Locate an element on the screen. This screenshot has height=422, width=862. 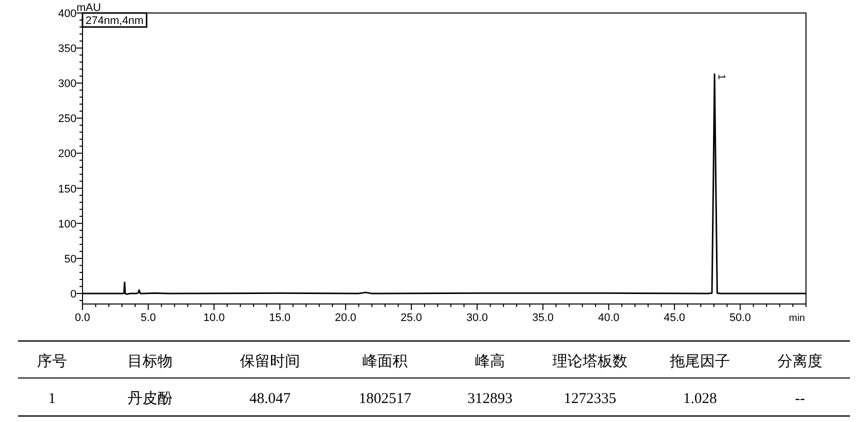
text: 312893 is located at coordinates (490, 399).